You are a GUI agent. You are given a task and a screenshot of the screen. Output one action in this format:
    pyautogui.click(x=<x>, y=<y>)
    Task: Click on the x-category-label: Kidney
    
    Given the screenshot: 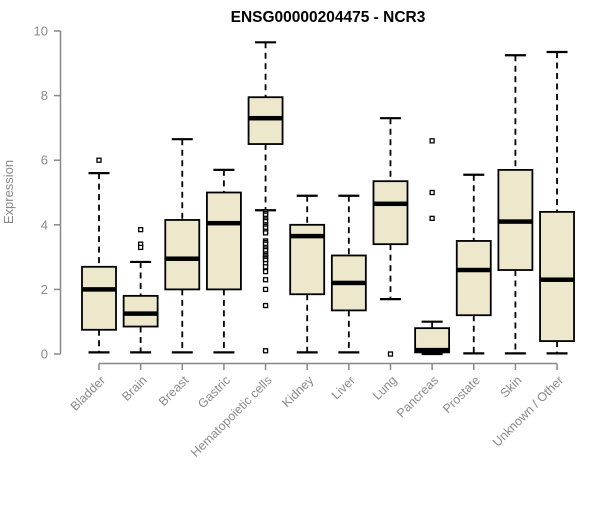 What is the action you would take?
    pyautogui.click(x=297, y=391)
    